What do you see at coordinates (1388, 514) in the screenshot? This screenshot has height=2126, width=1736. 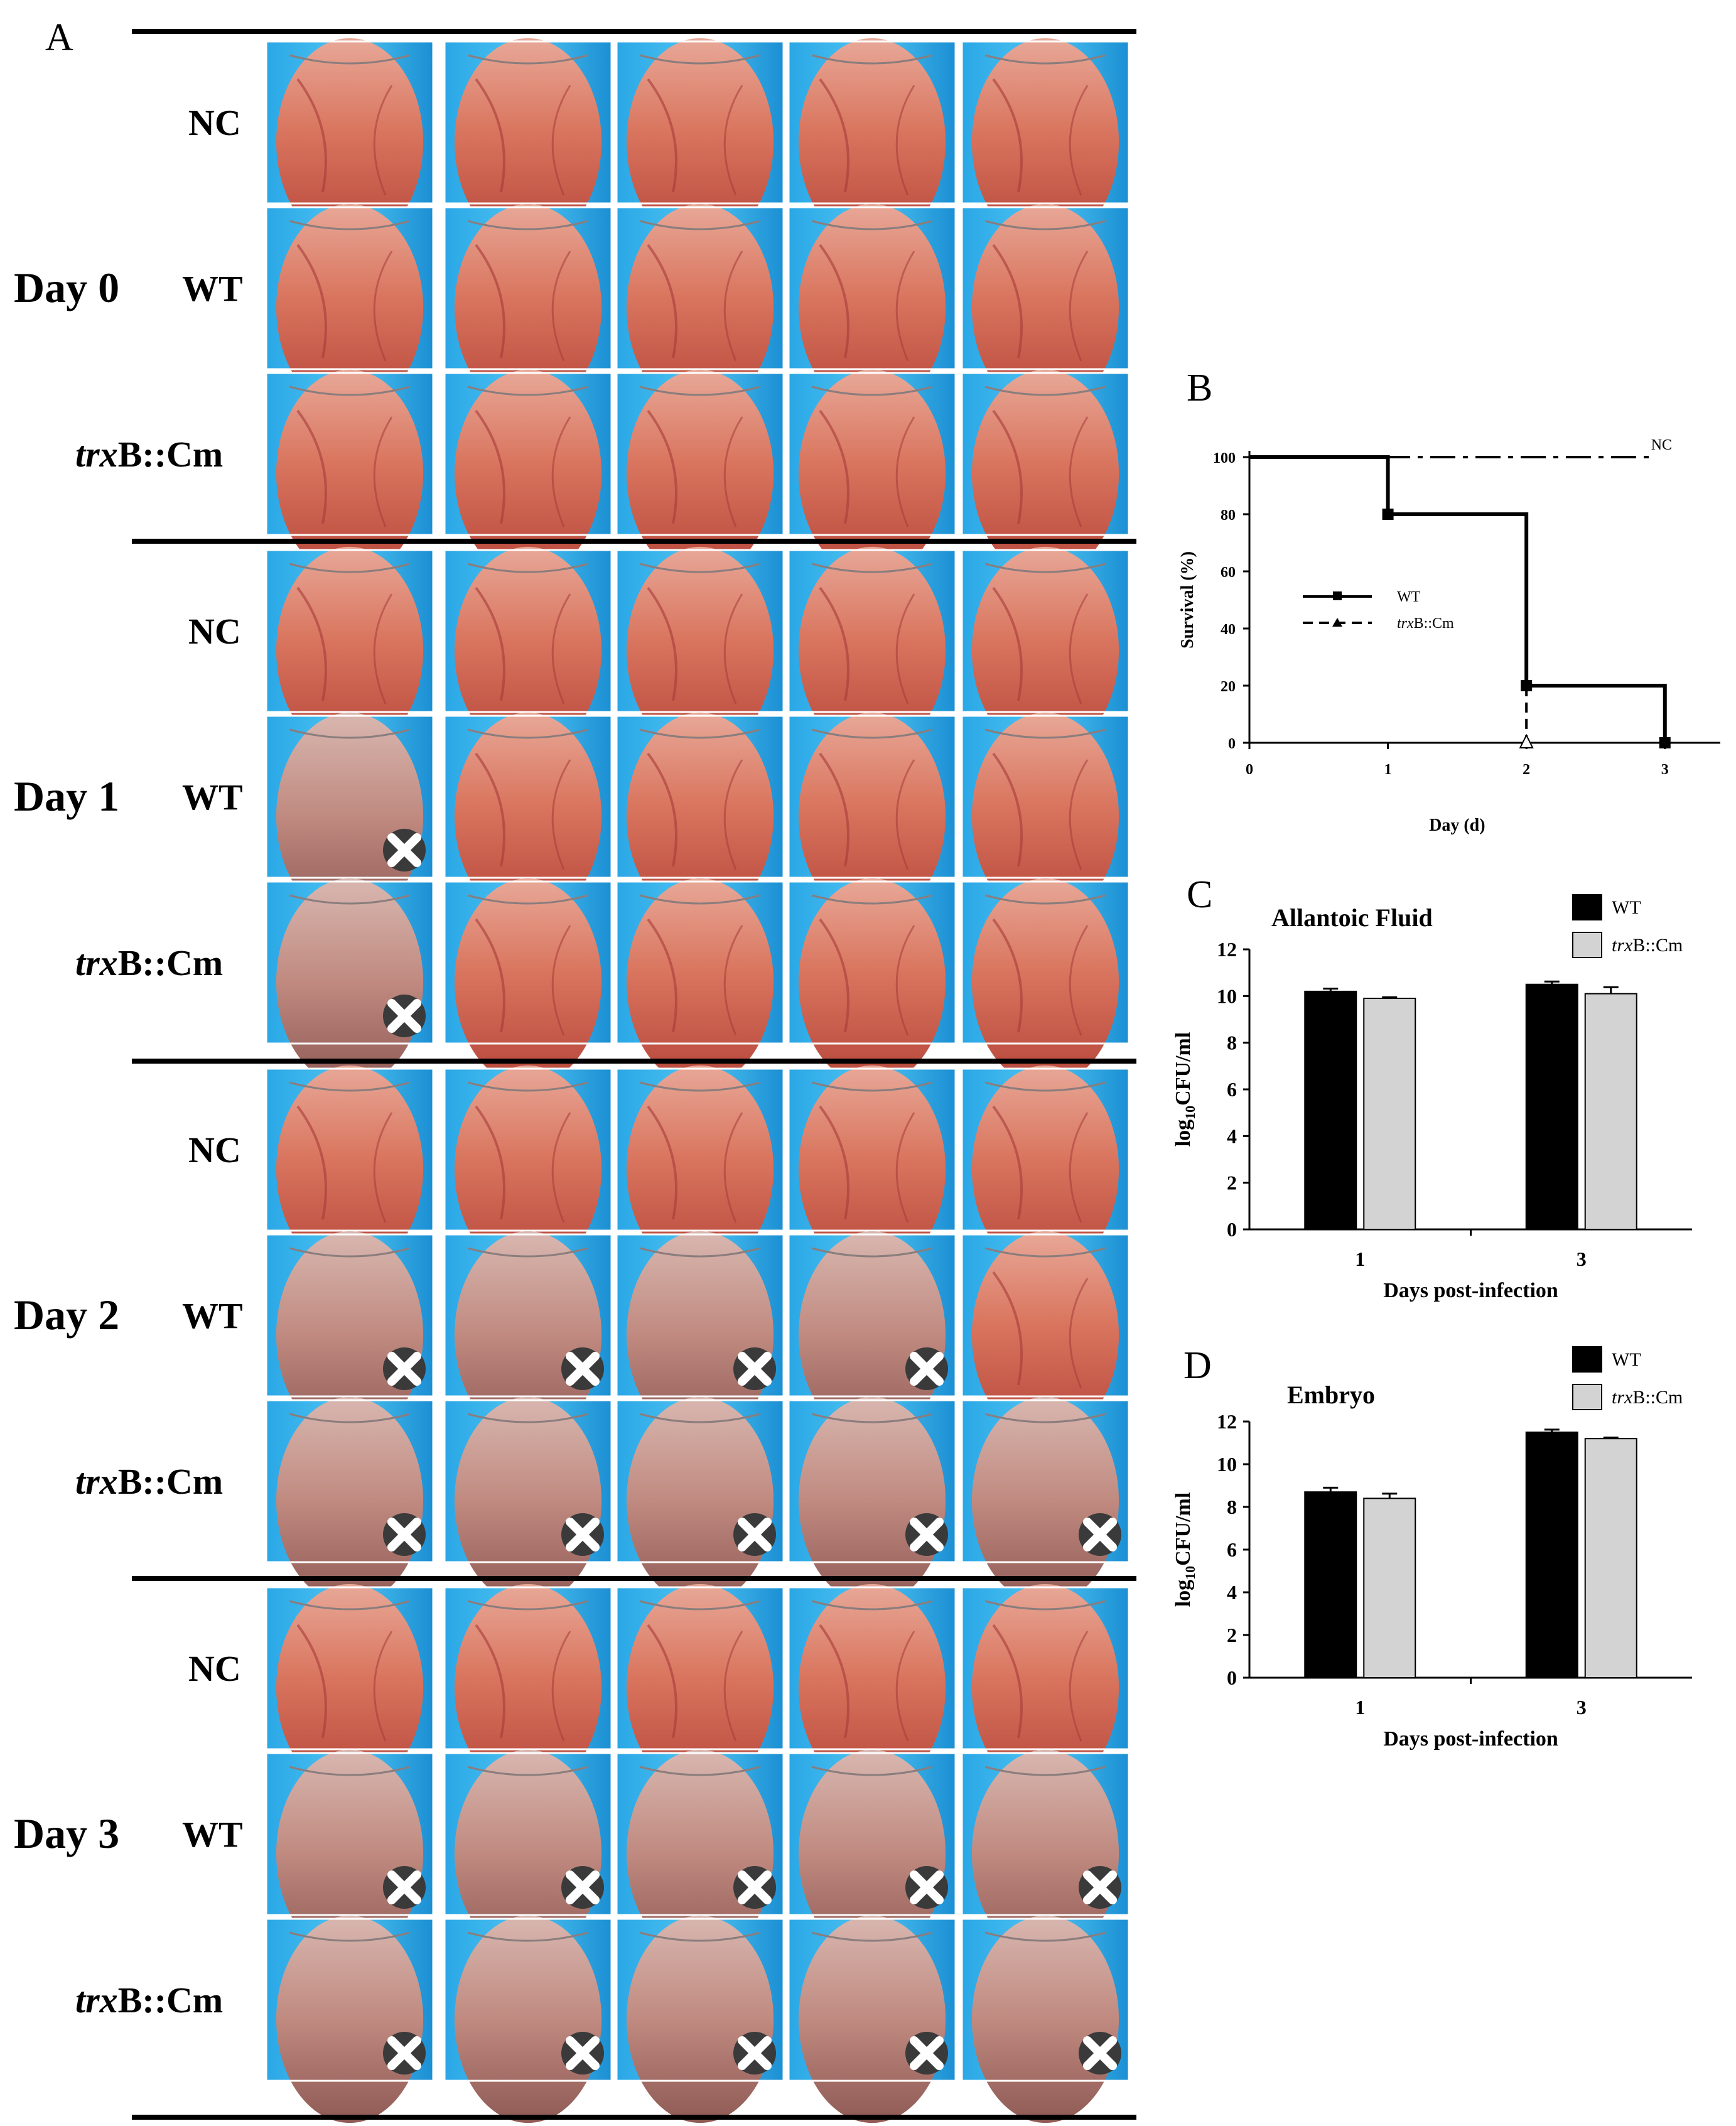 I see `wt-point-marker` at bounding box center [1388, 514].